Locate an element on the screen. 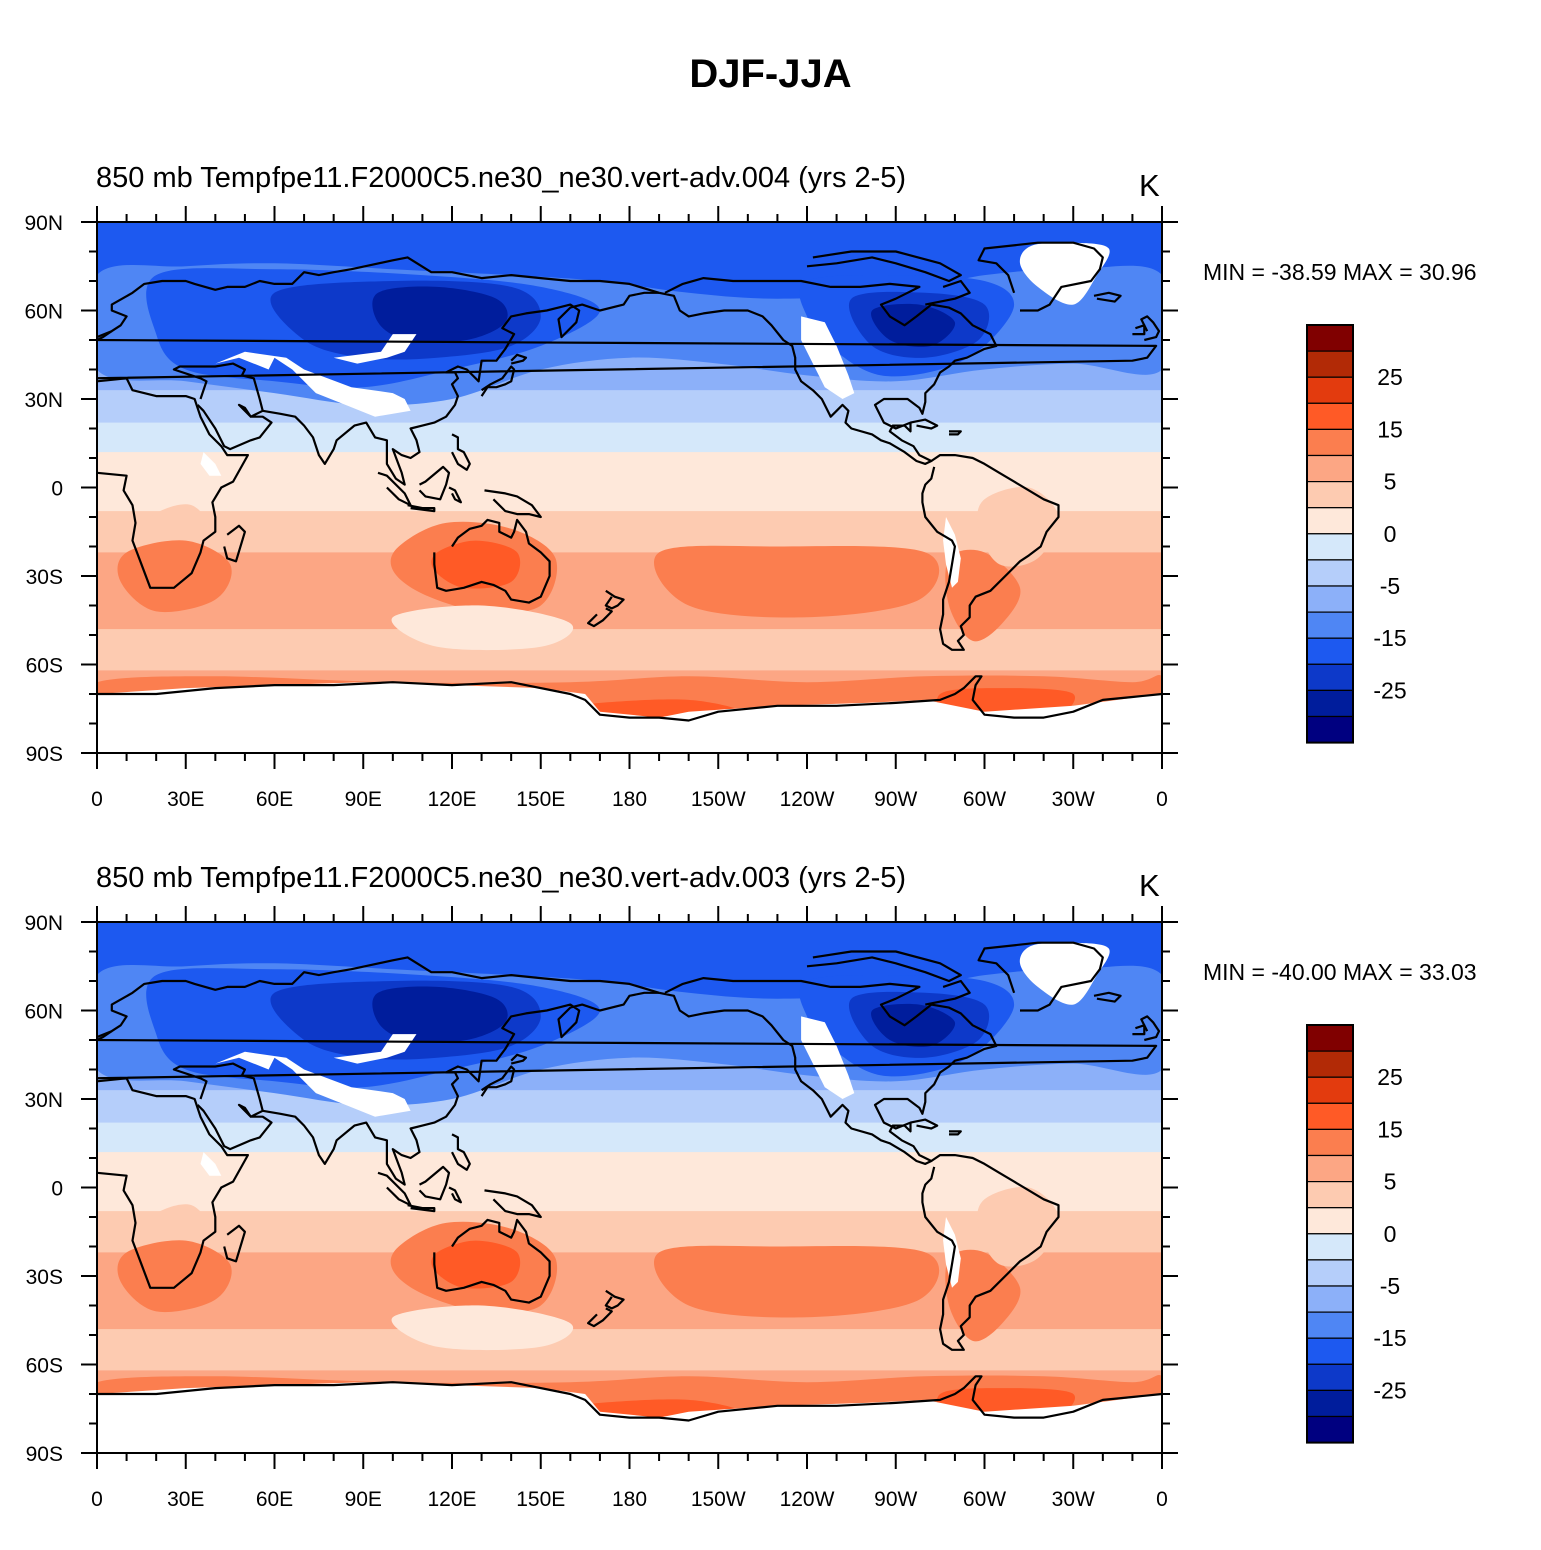  lat-tick-label: 30N is located at coordinates (43, 1100).